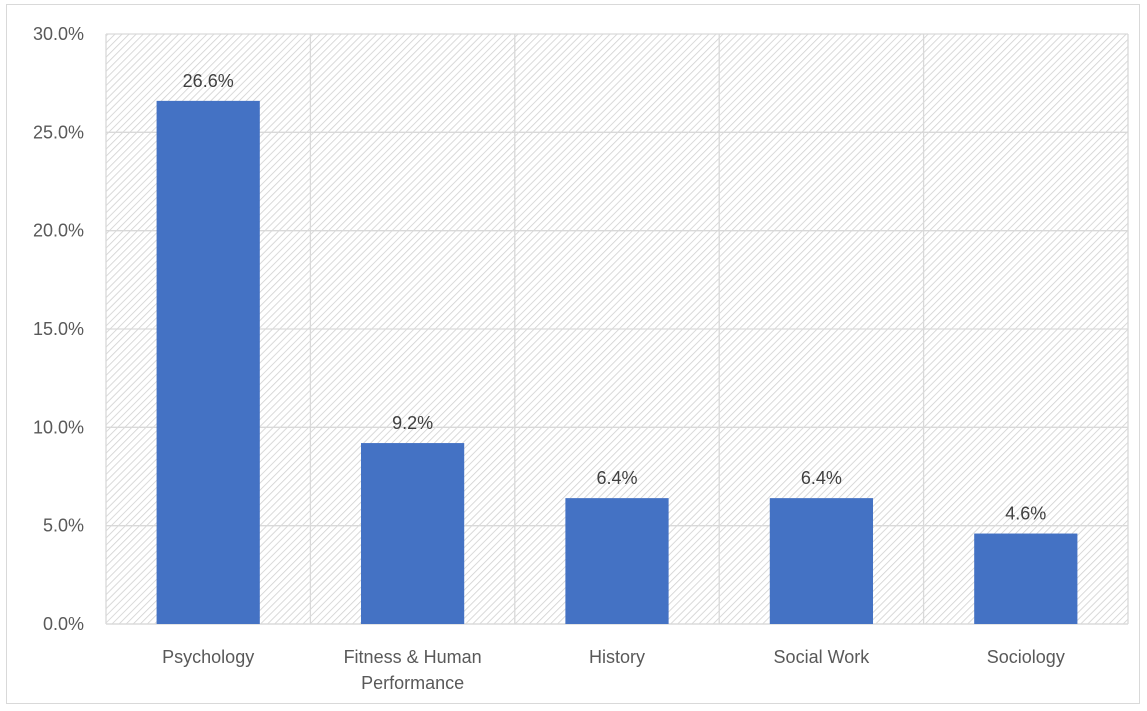  Describe the element at coordinates (58, 427) in the screenshot. I see `y-tick-label: 10.0%` at that location.